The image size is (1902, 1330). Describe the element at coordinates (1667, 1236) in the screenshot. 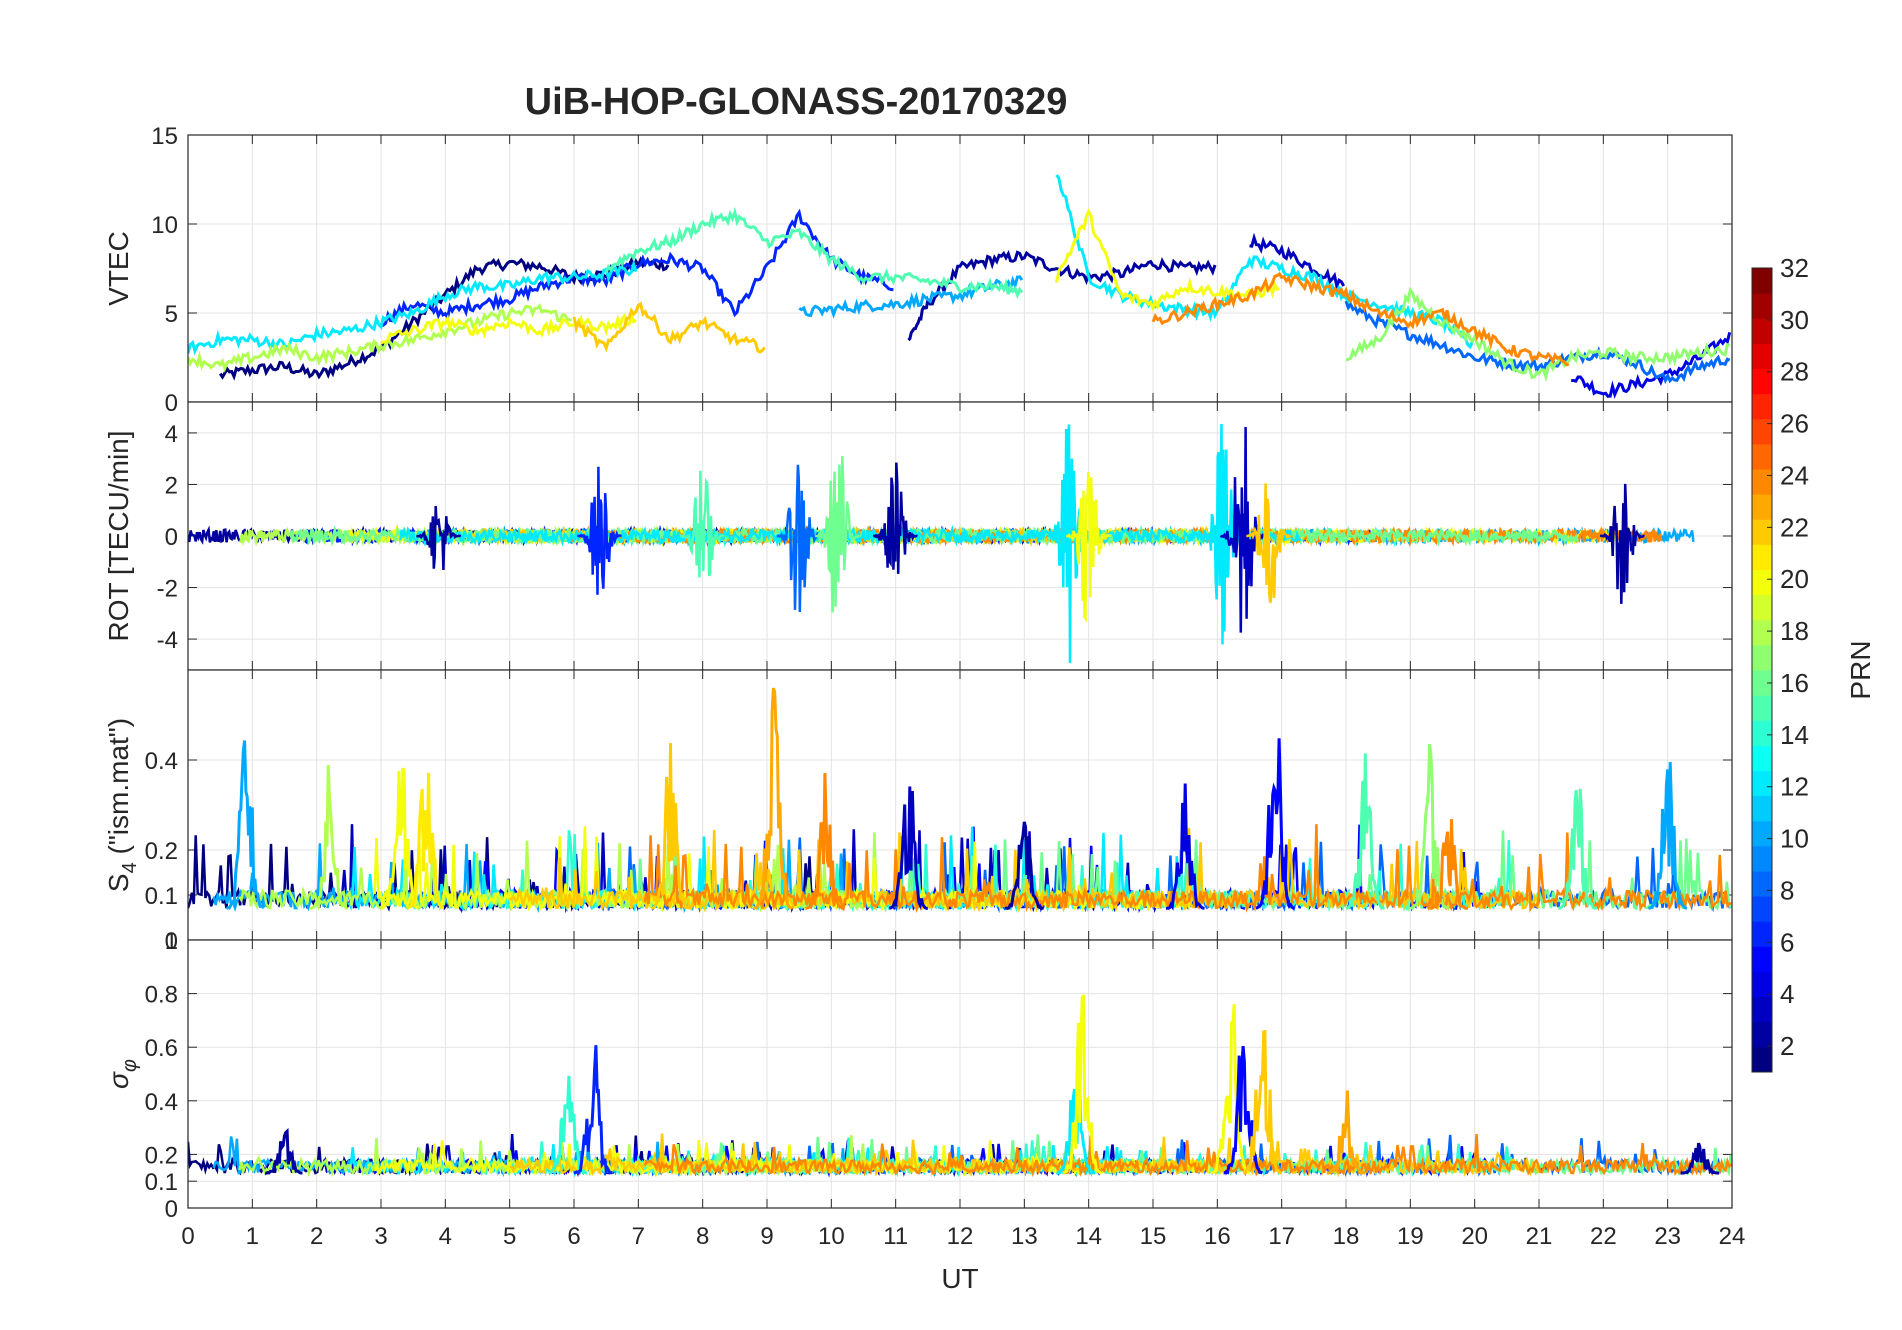

I see `x-tick-label: 23` at that location.